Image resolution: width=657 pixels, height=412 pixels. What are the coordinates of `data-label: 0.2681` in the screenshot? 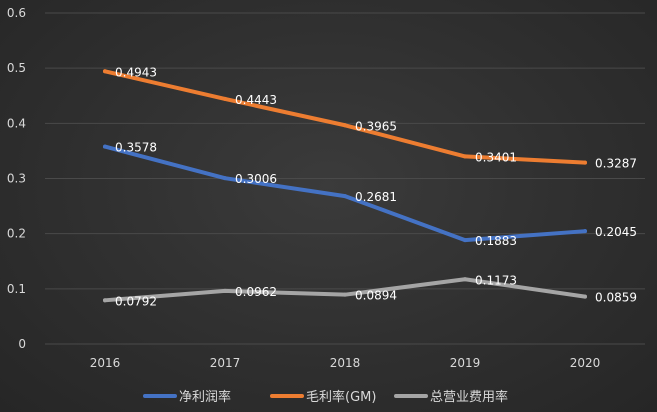 It's located at (376, 197).